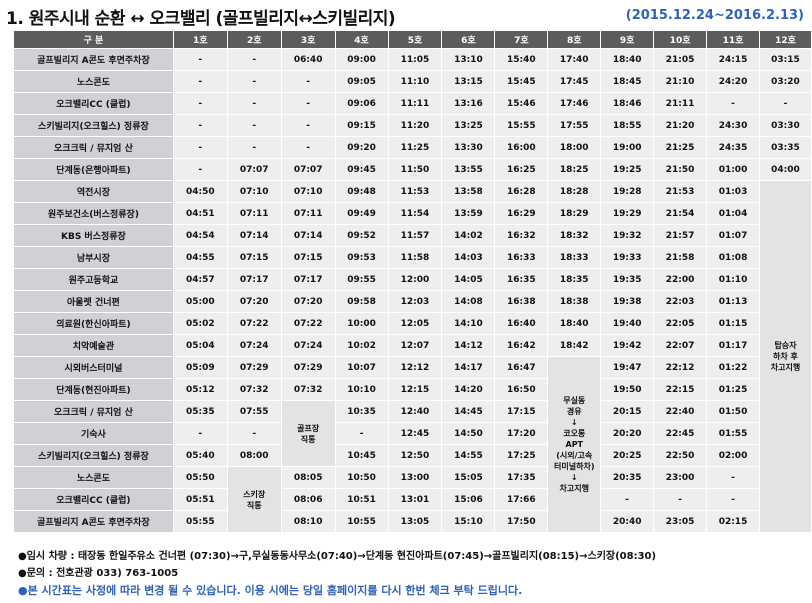 The image size is (812, 603). I want to click on time-cell: 21:50, so click(680, 169).